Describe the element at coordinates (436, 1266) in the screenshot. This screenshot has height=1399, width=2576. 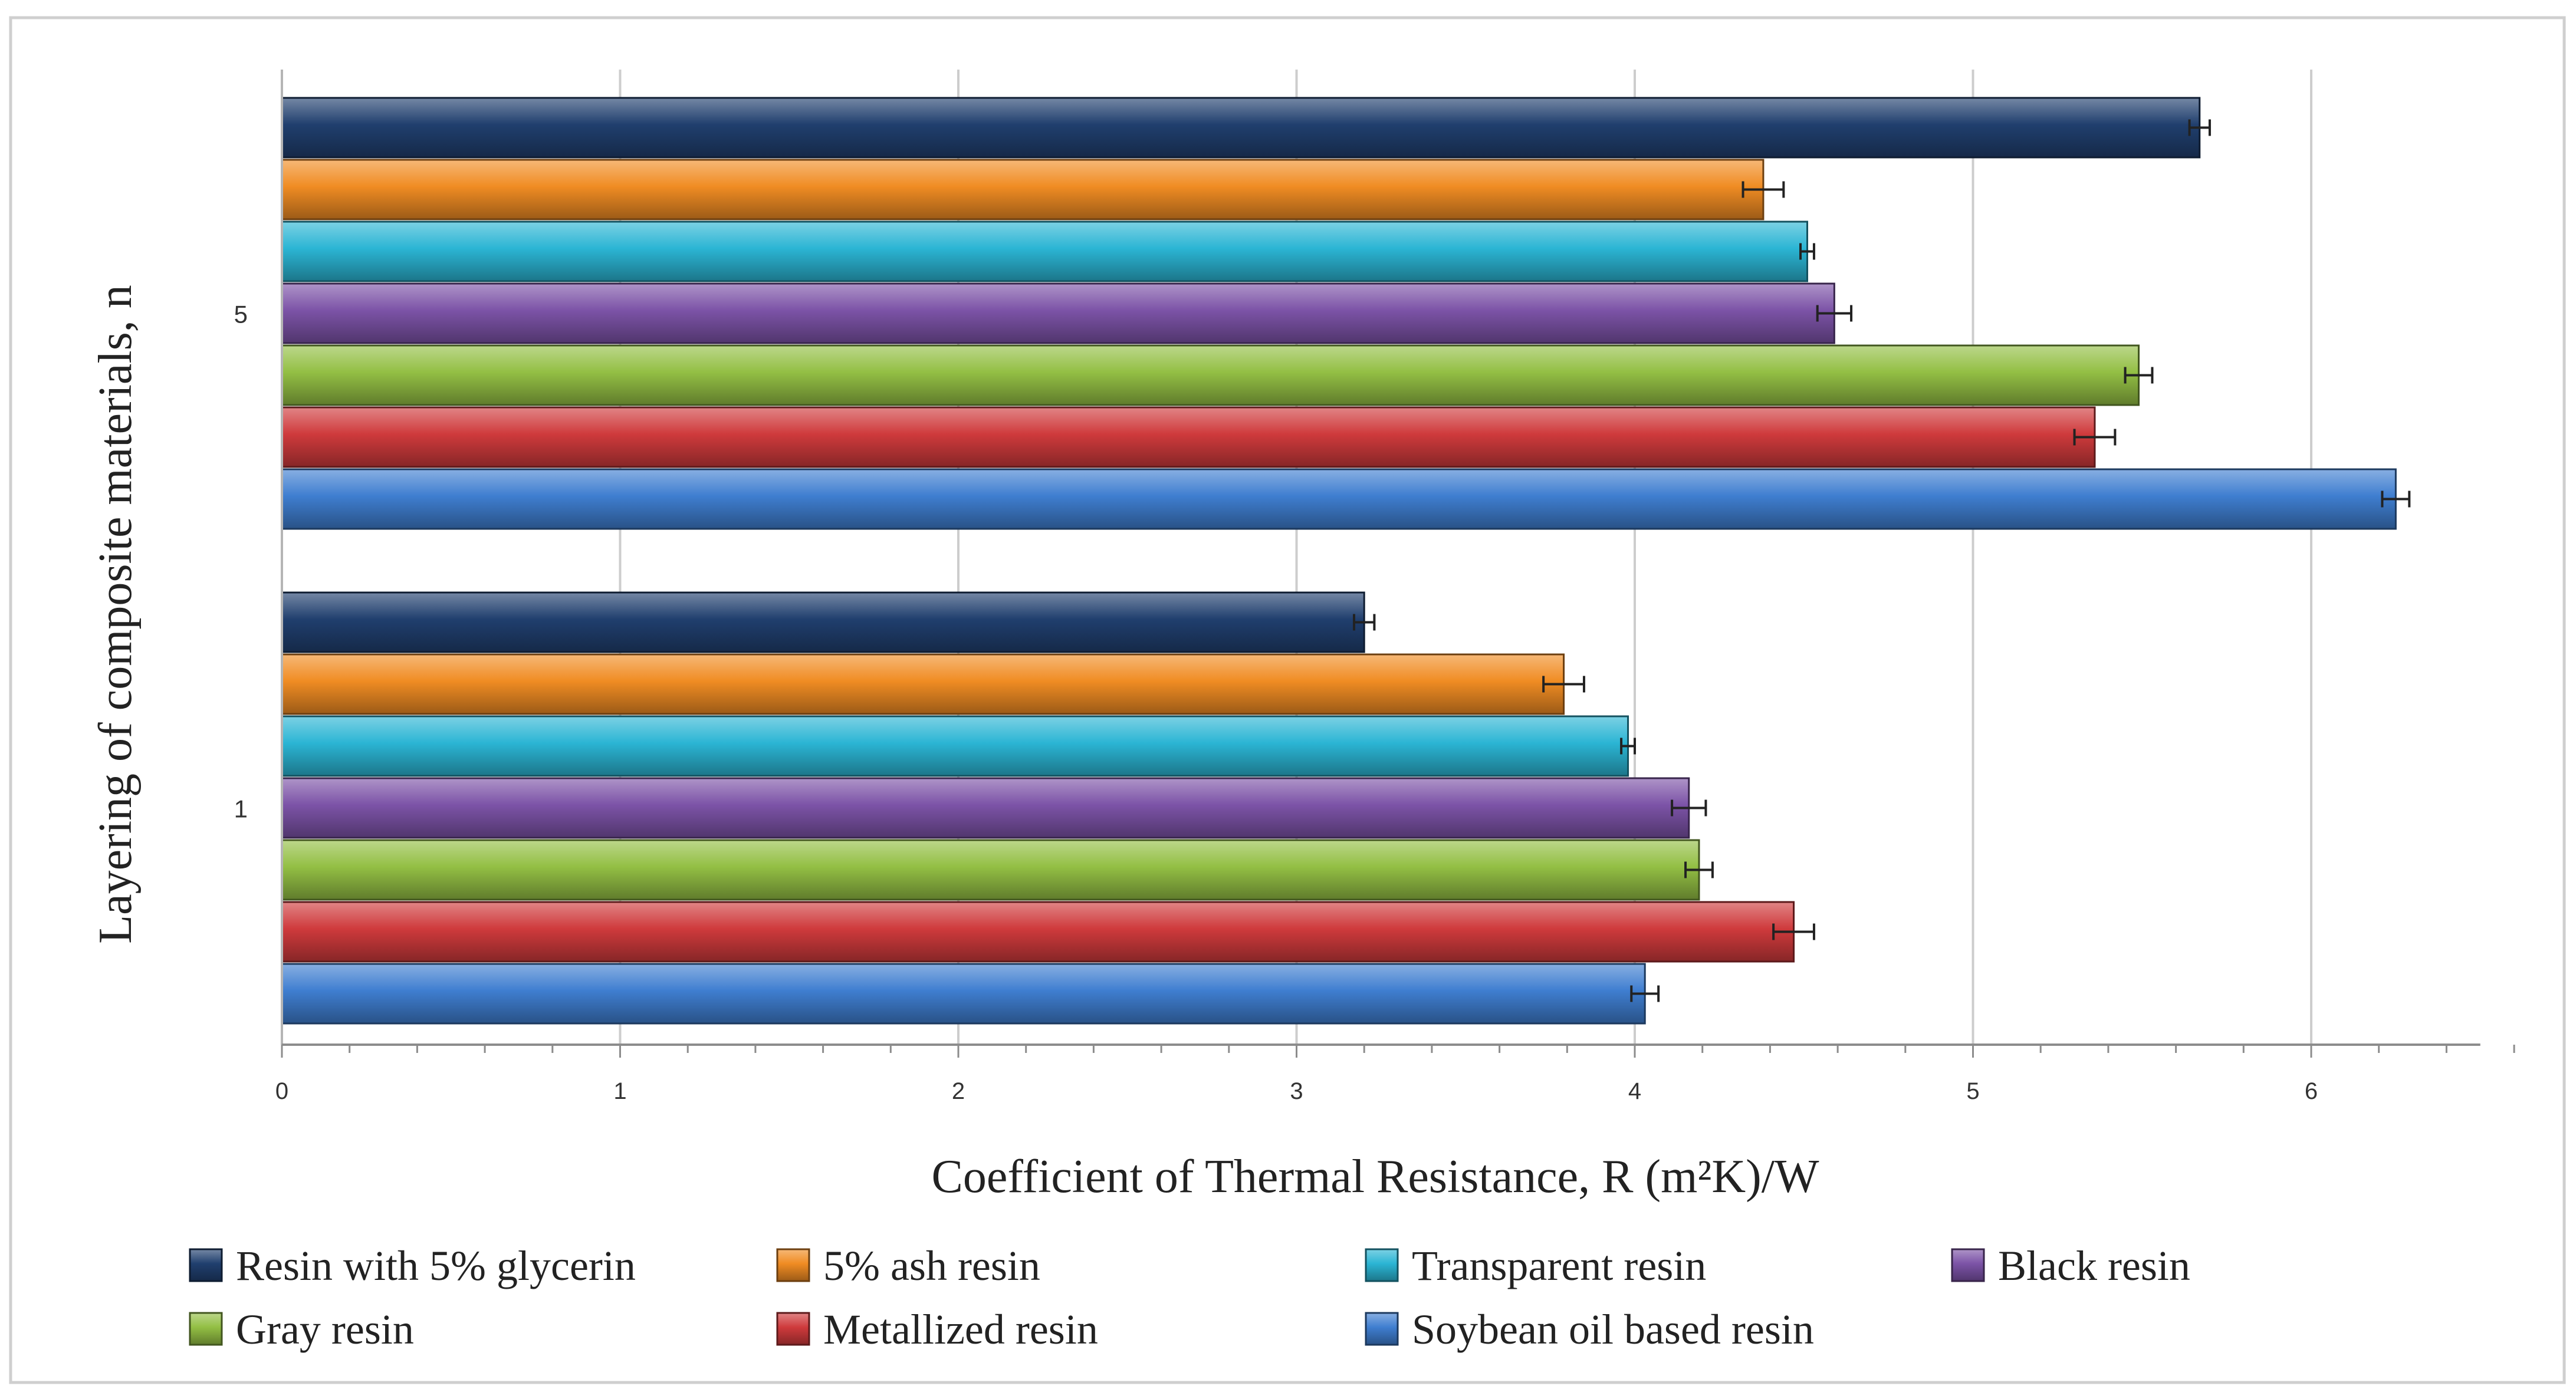
I see `legend-label: Resin with 5% glycerin` at that location.